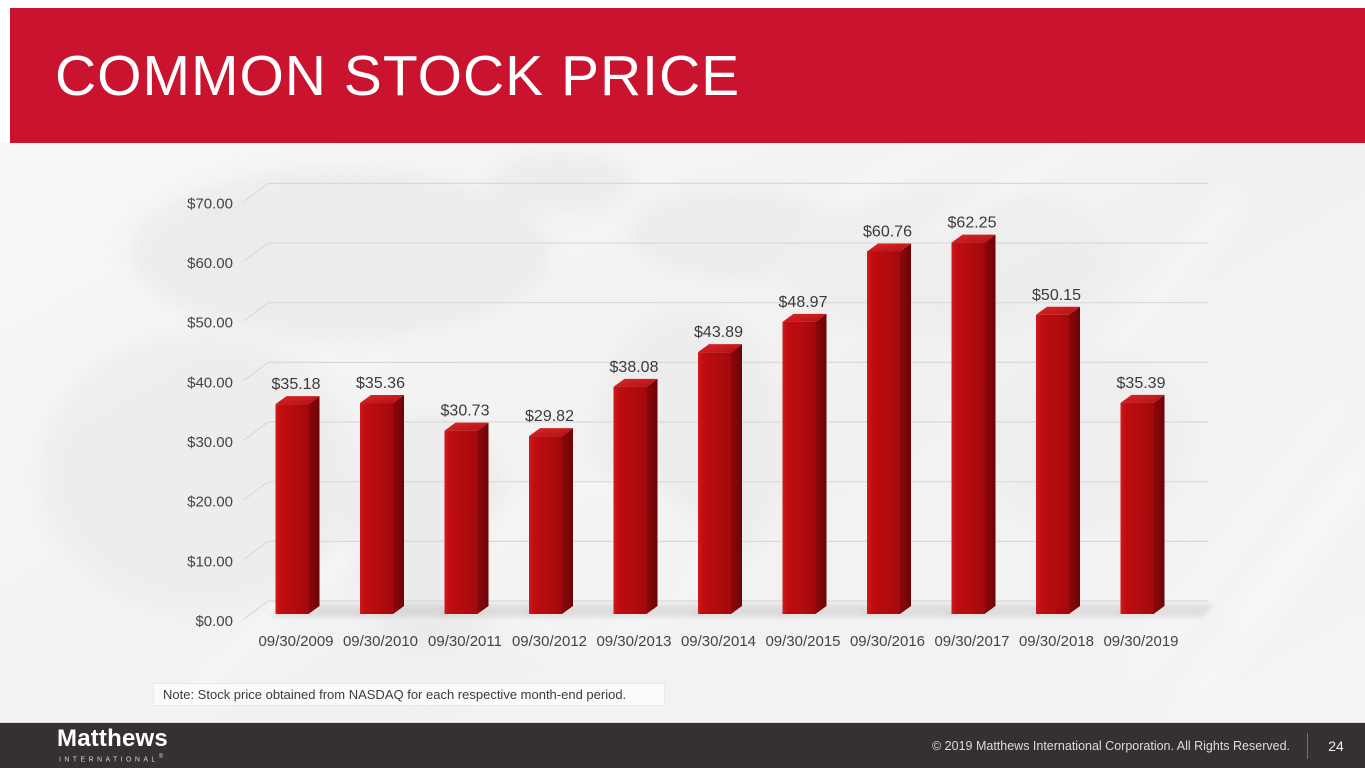  Describe the element at coordinates (111, 759) in the screenshot. I see `logo-subtext: INTERNATIONAL®` at that location.